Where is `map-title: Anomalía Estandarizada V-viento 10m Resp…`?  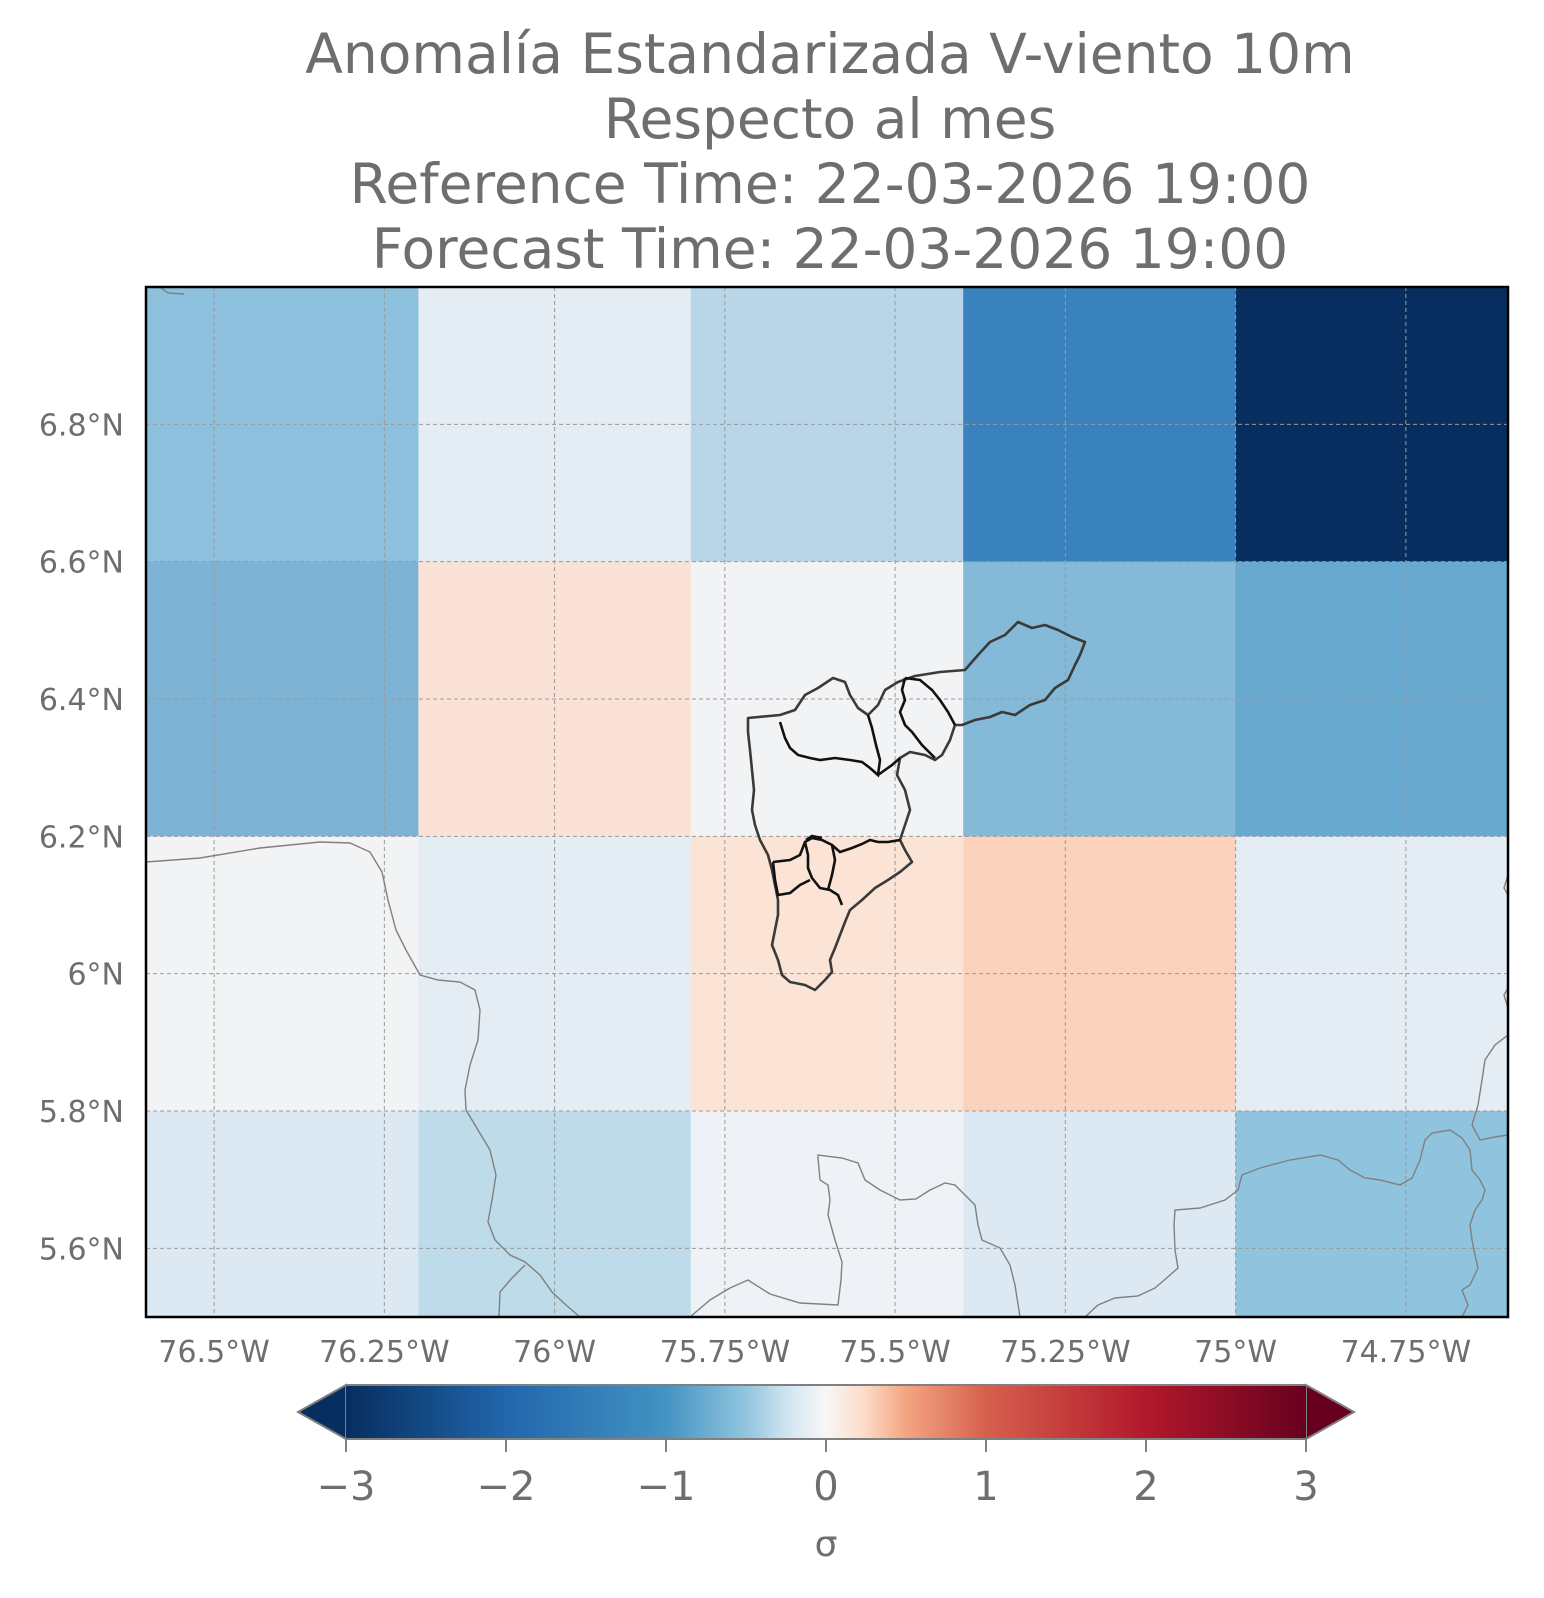 map-title: Anomalía Estandarizada V-viento 10m Resp… is located at coordinates (830, 152).